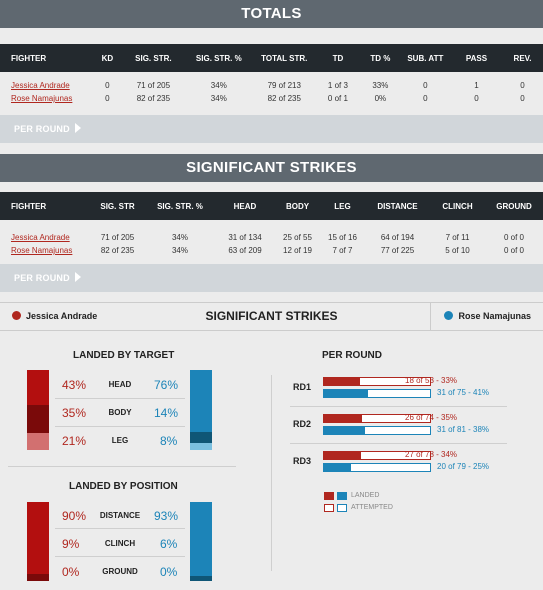 This screenshot has height=590, width=543. Describe the element at coordinates (117, 206) in the screenshot. I see `header-sig-str: SIG. STR` at that location.